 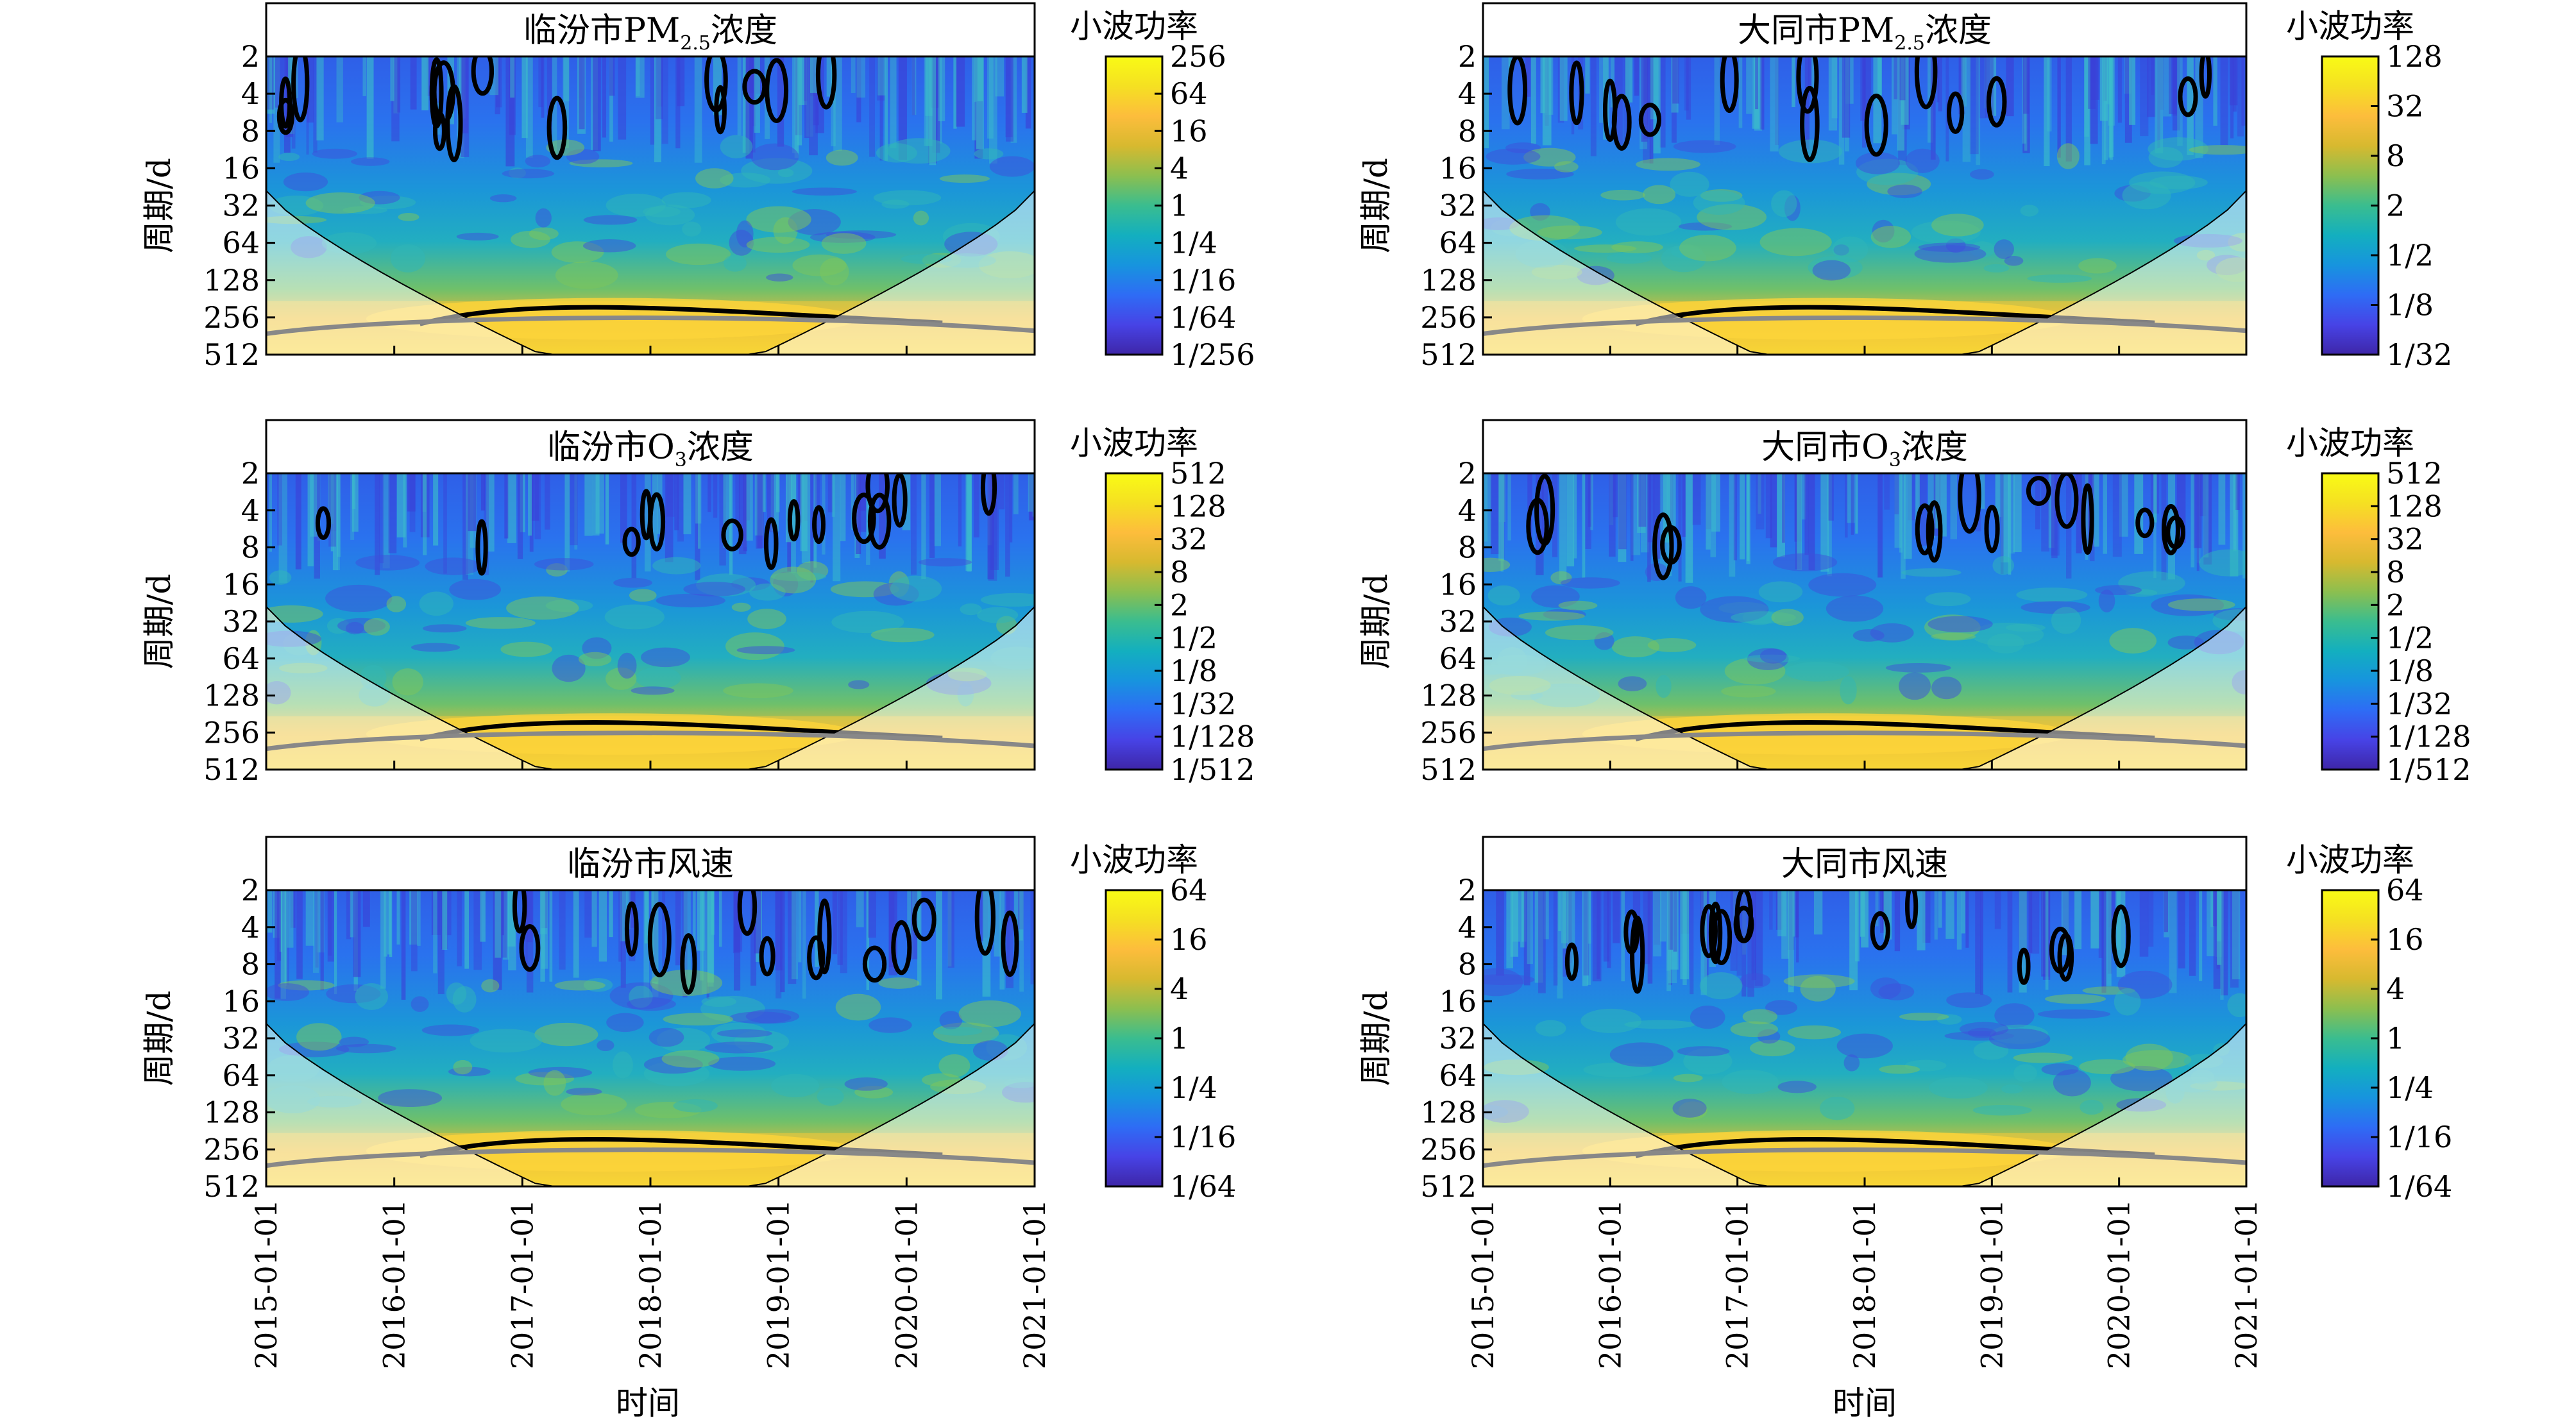 I want to click on panel-title: 大同市风速, so click(x=1864, y=864).